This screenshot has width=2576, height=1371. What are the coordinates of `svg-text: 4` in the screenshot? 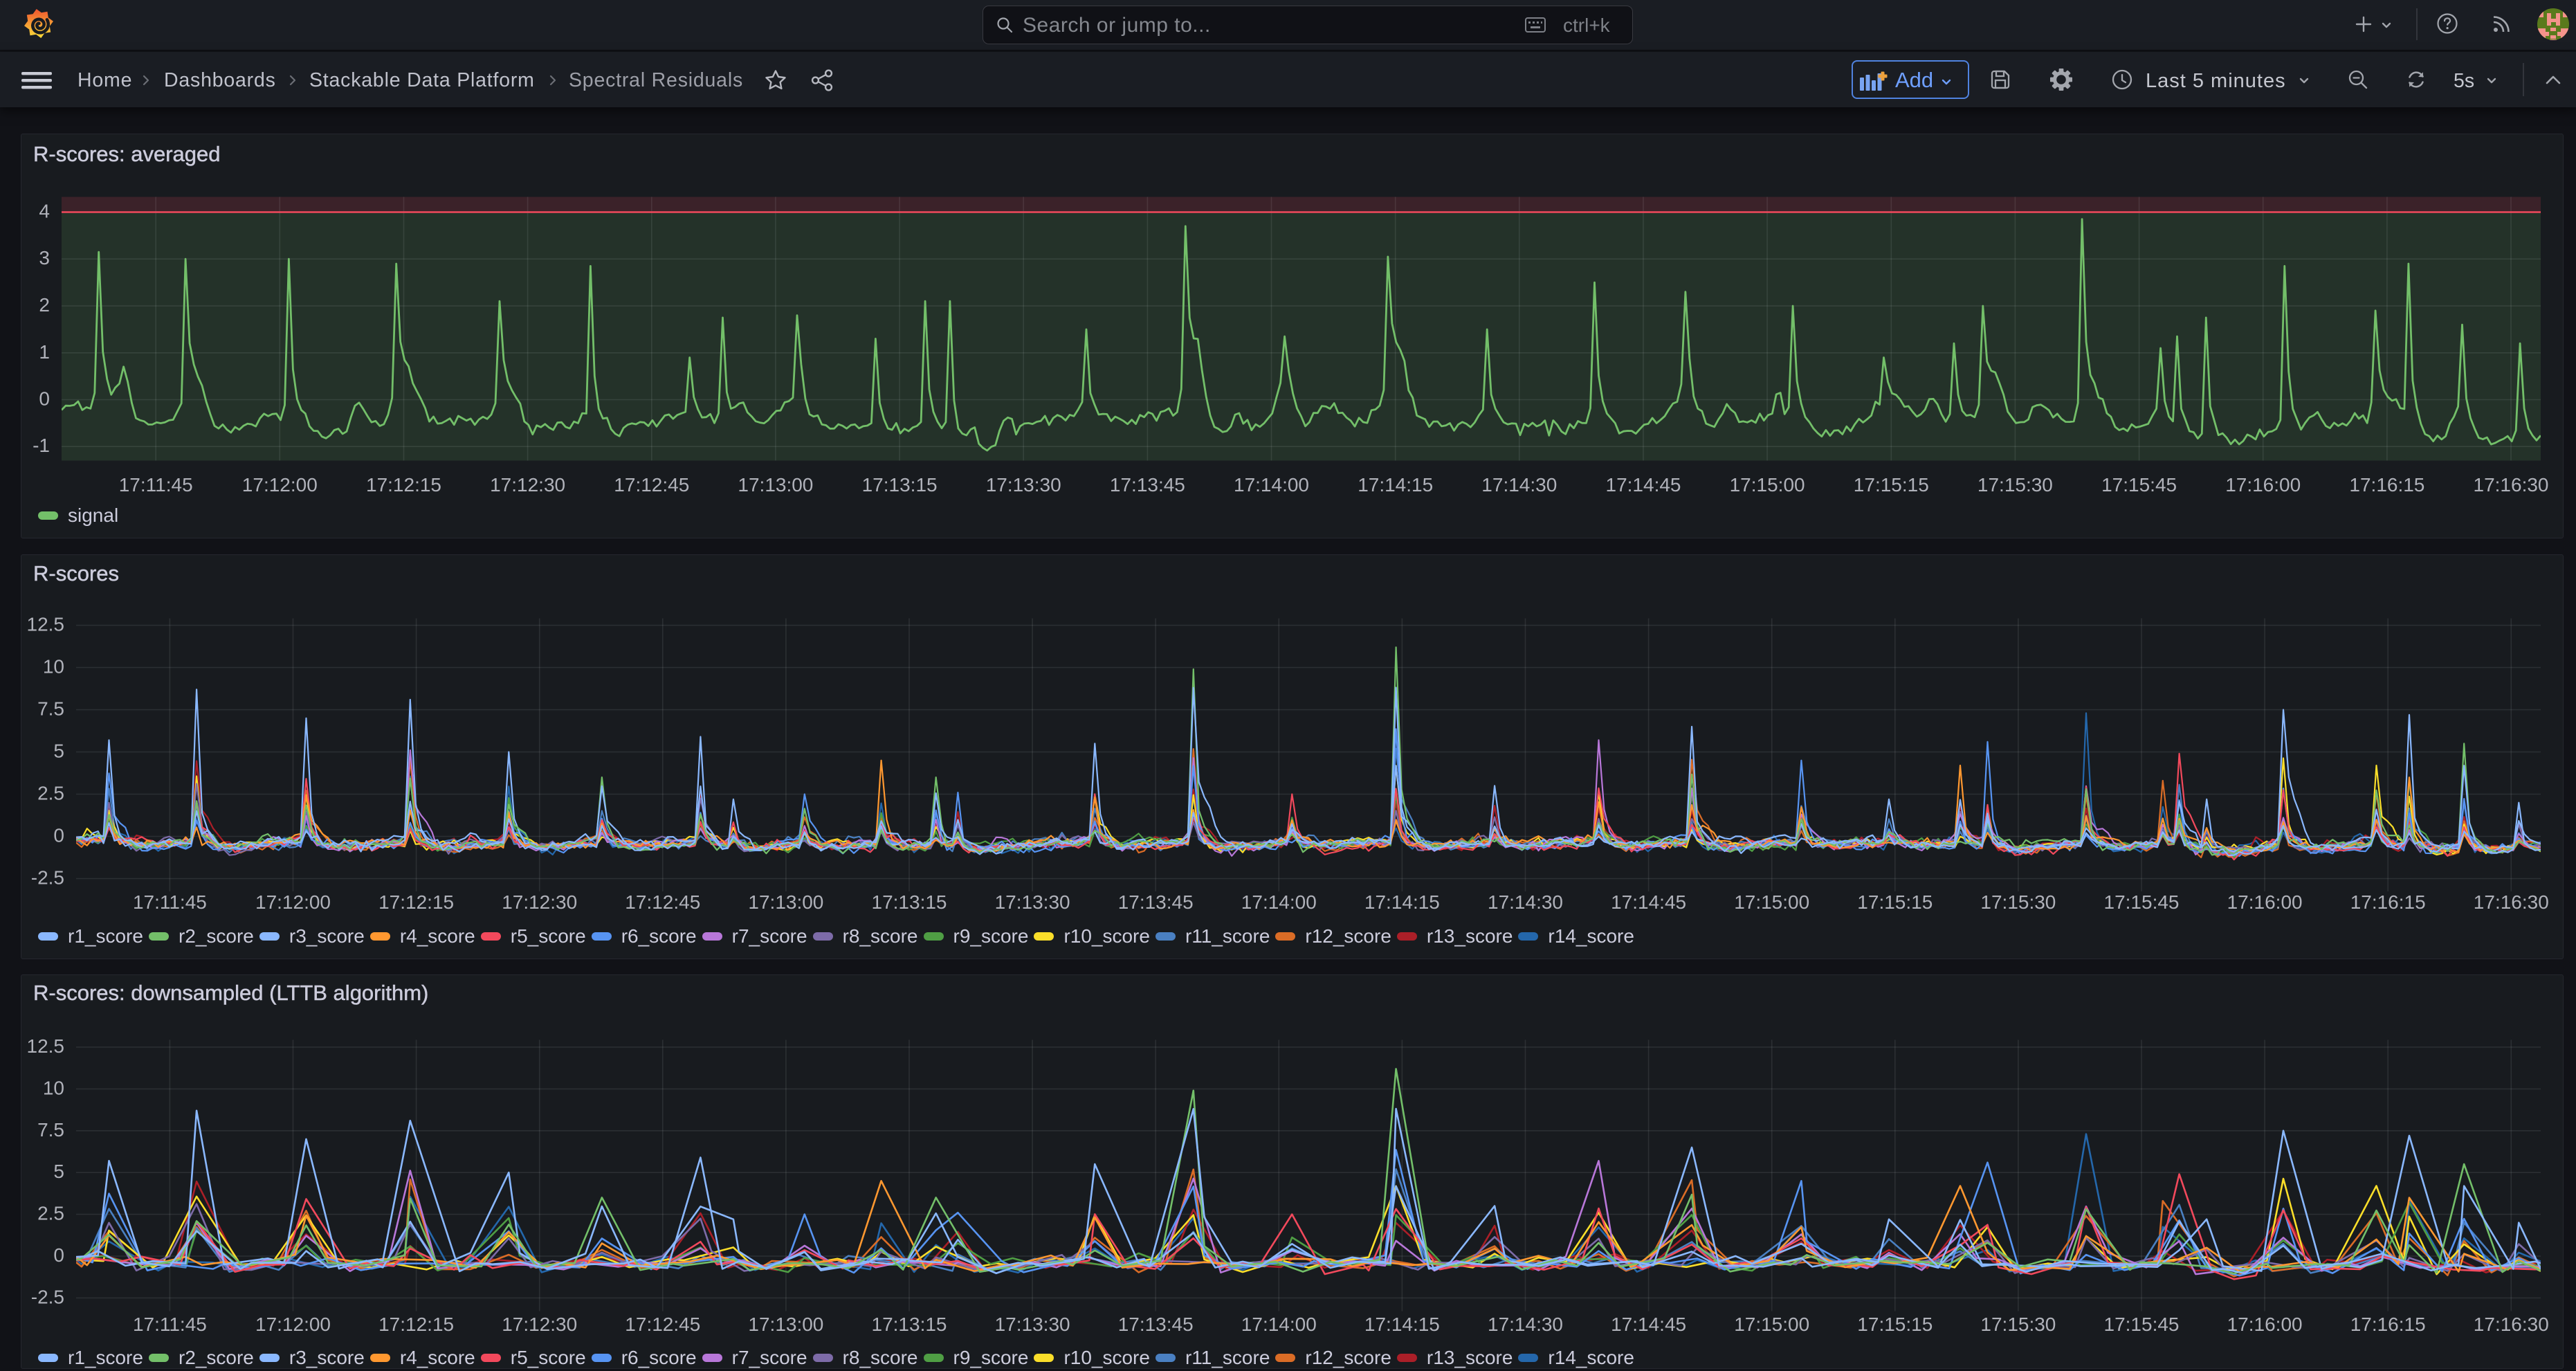 It's located at (45, 211).